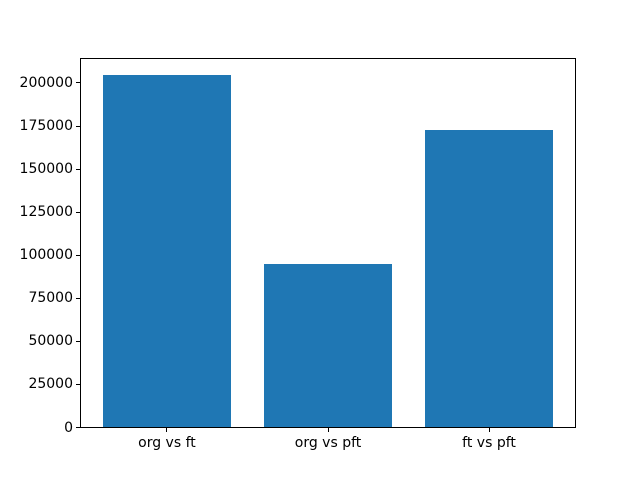 The height and width of the screenshot is (480, 640). I want to click on x-tick-label: ft vs pft, so click(489, 442).